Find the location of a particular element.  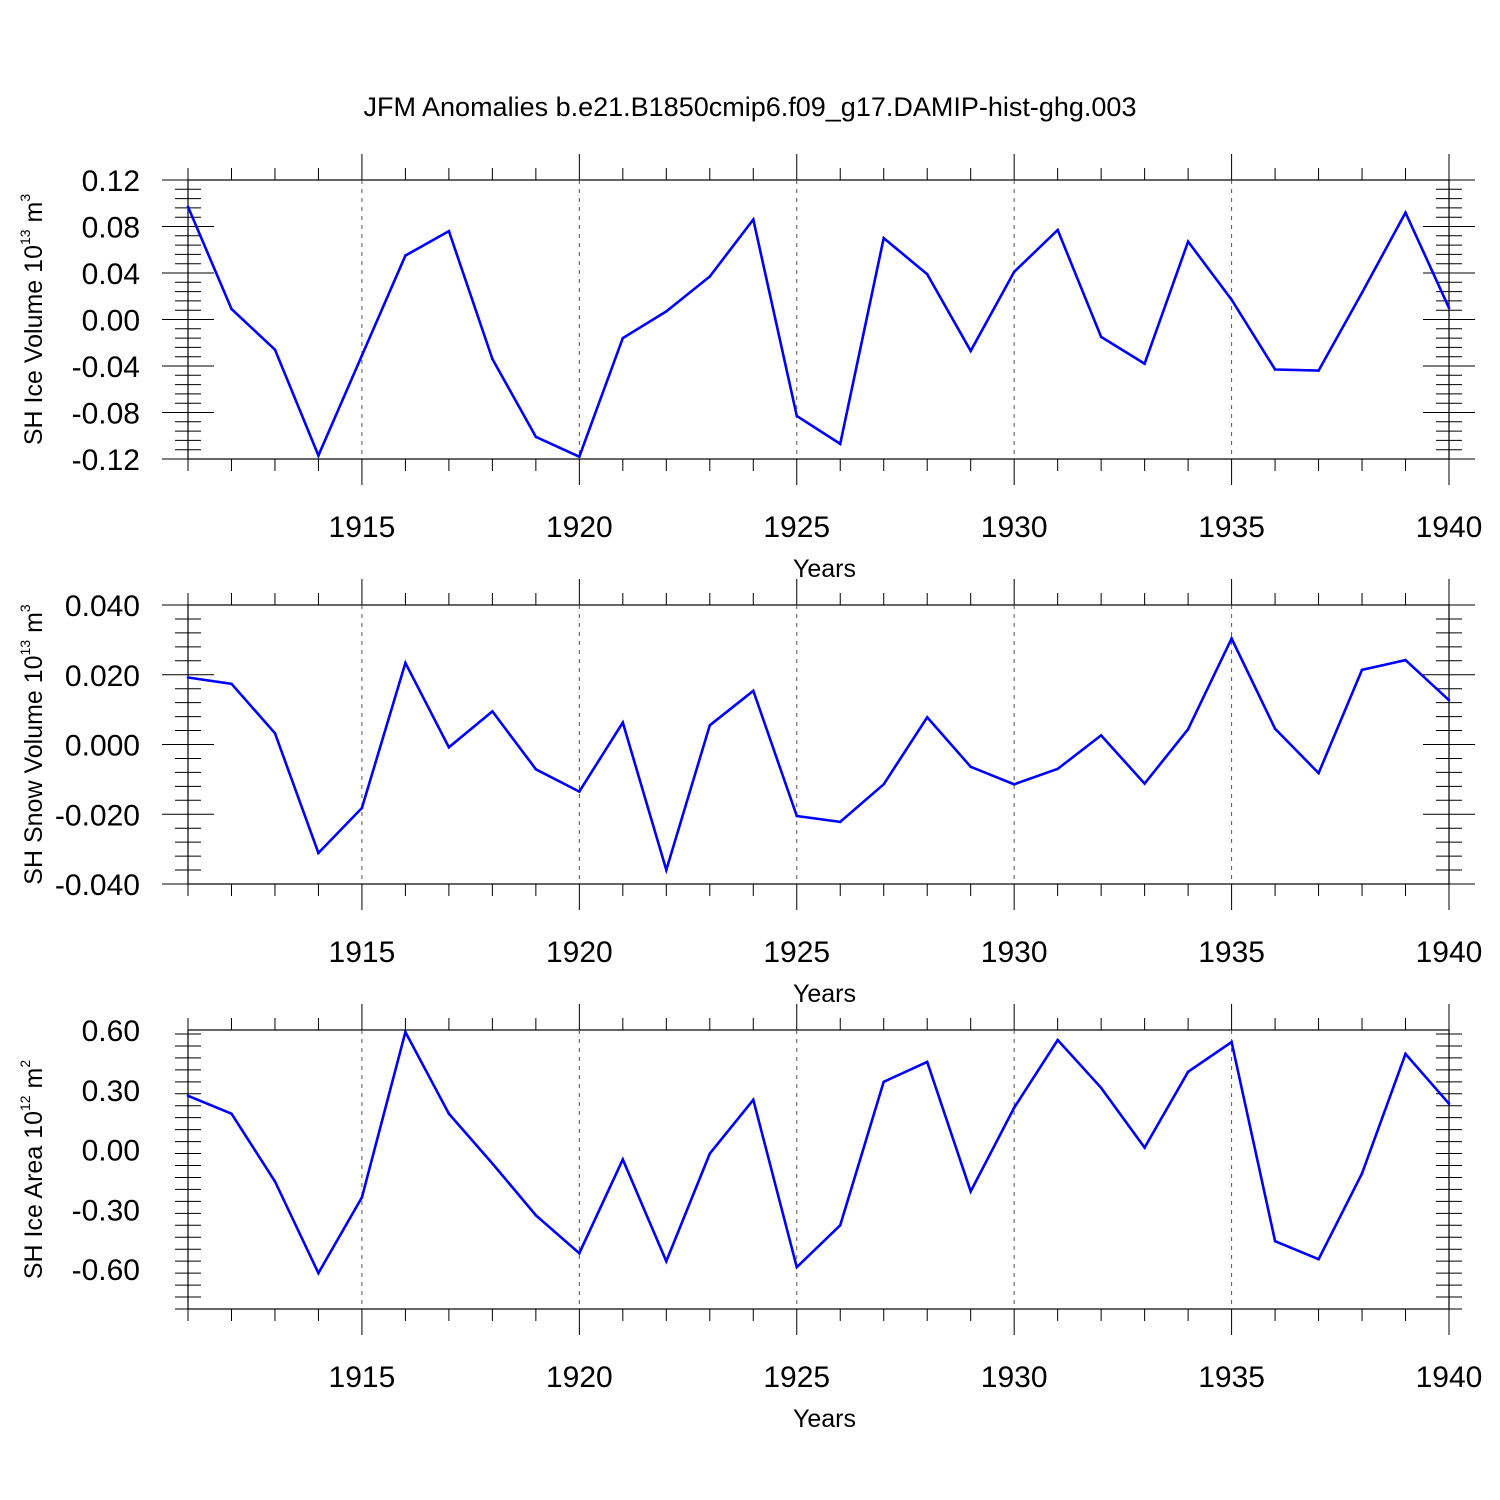

y-tick-label: 0.040 is located at coordinates (102, 606).